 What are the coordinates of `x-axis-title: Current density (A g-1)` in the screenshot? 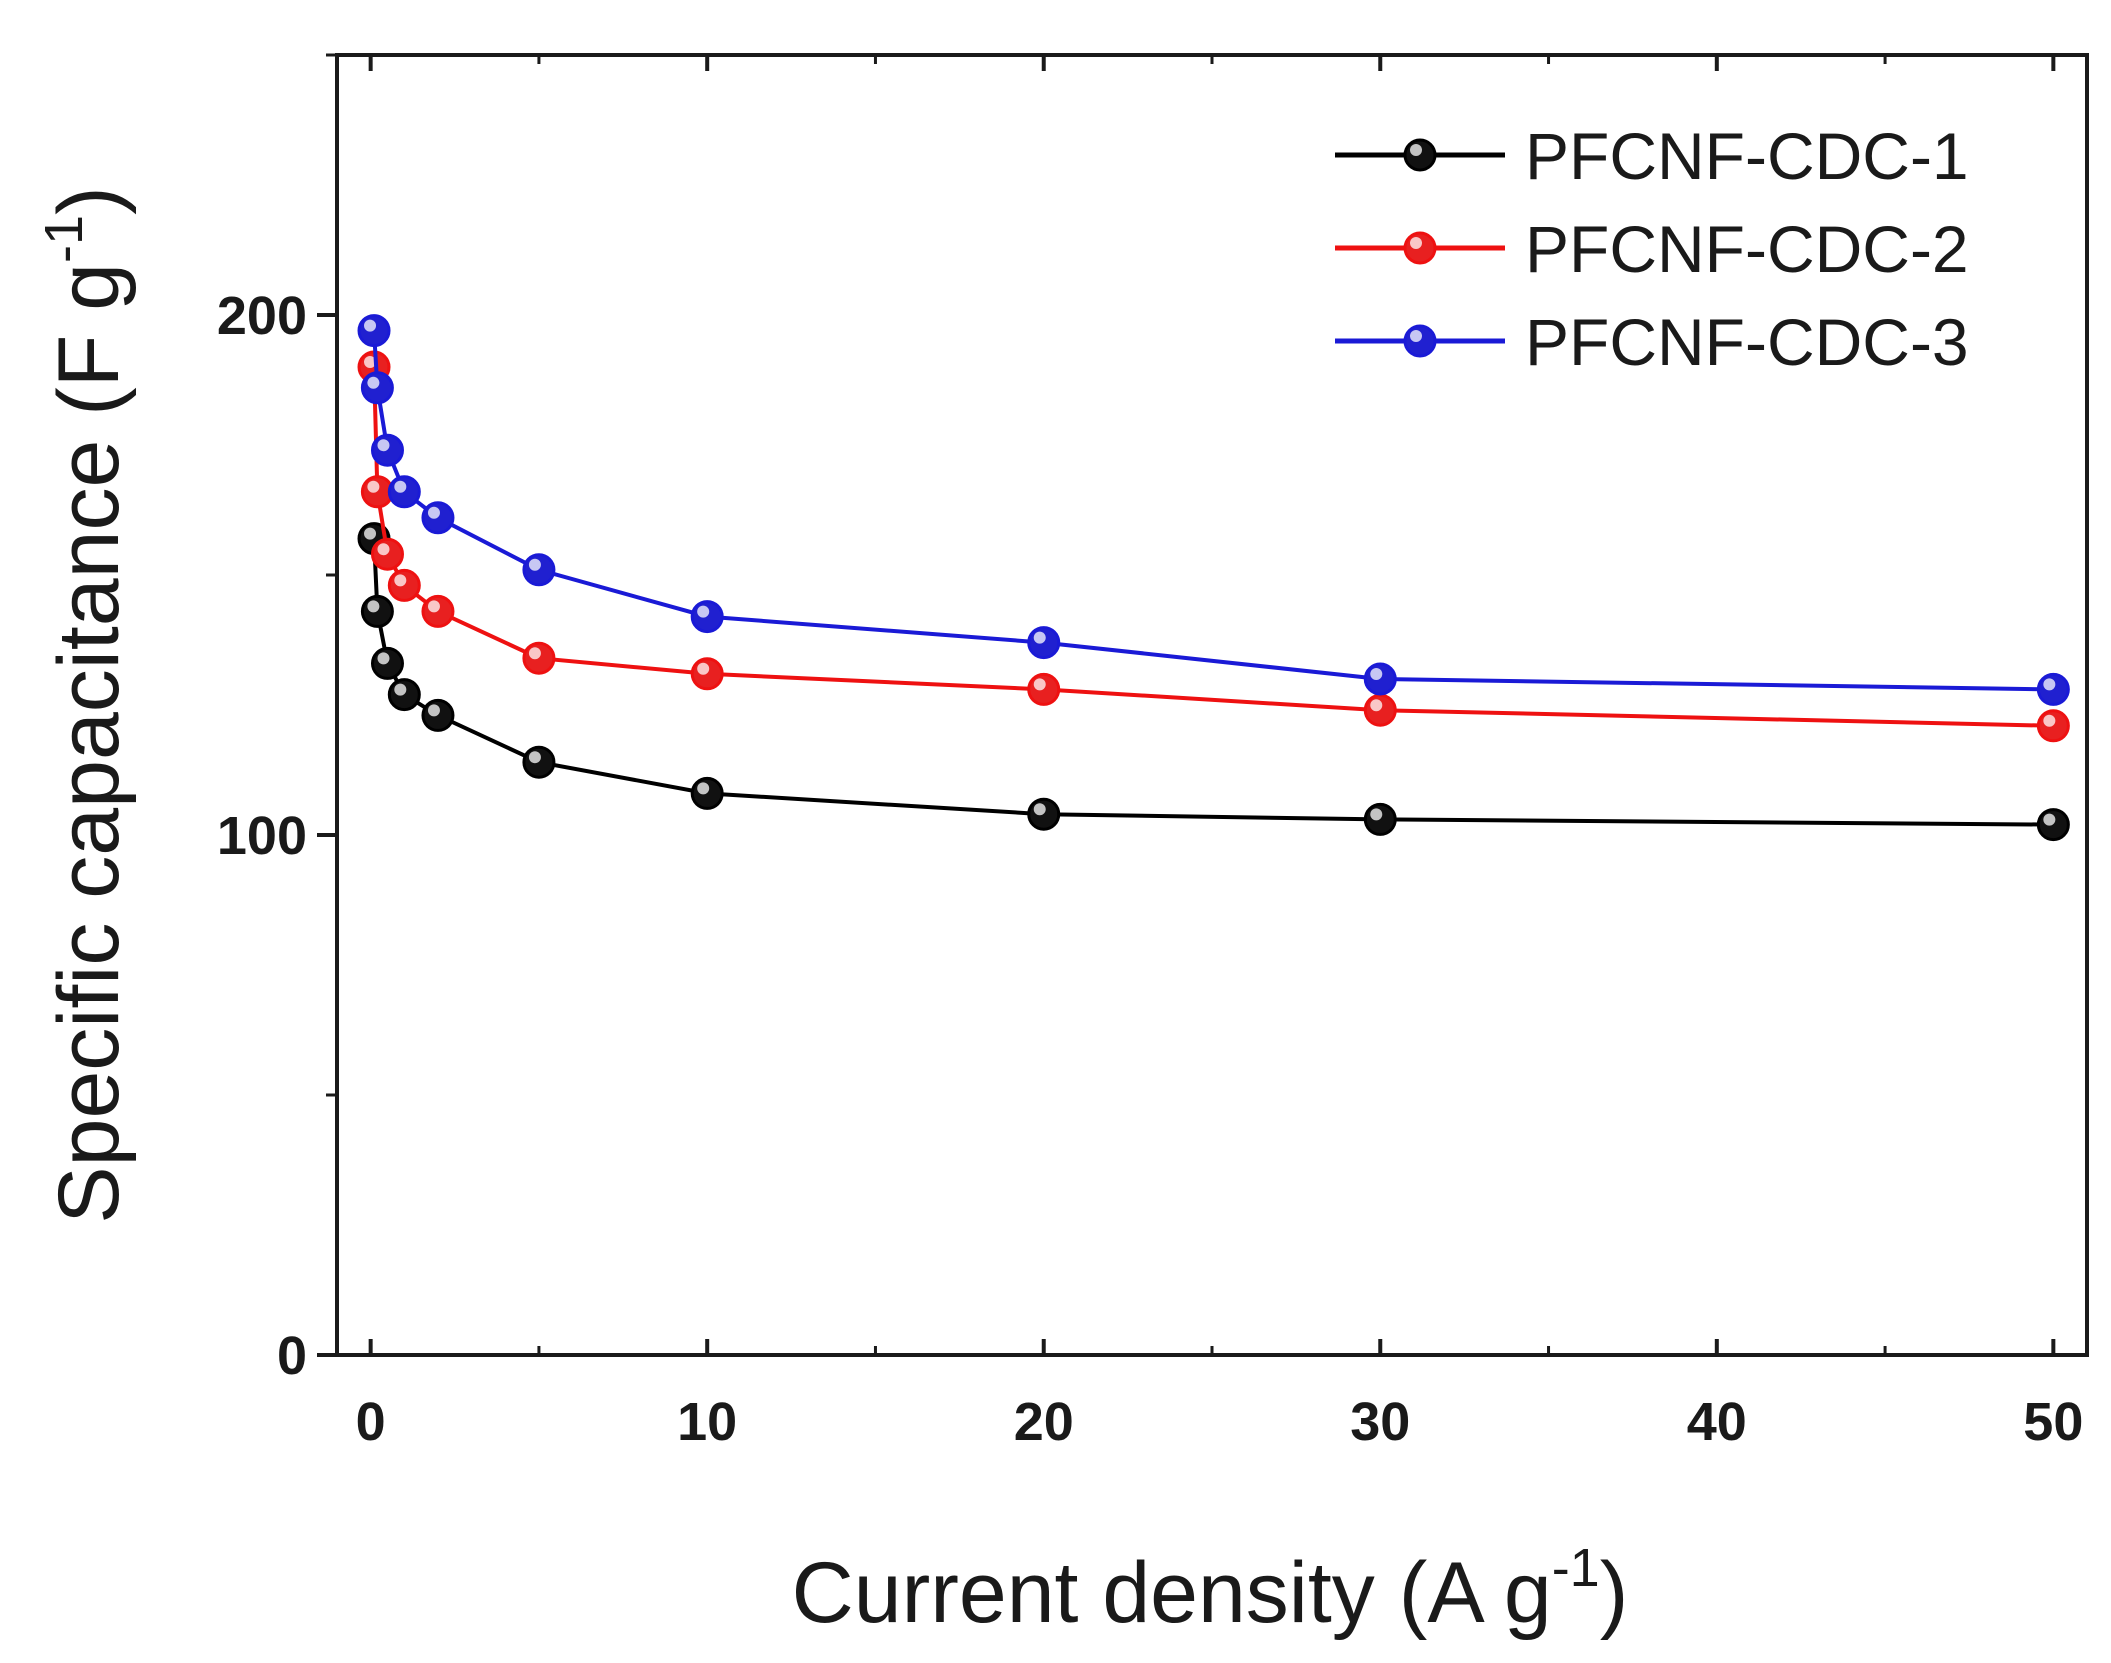 It's located at (1210, 1589).